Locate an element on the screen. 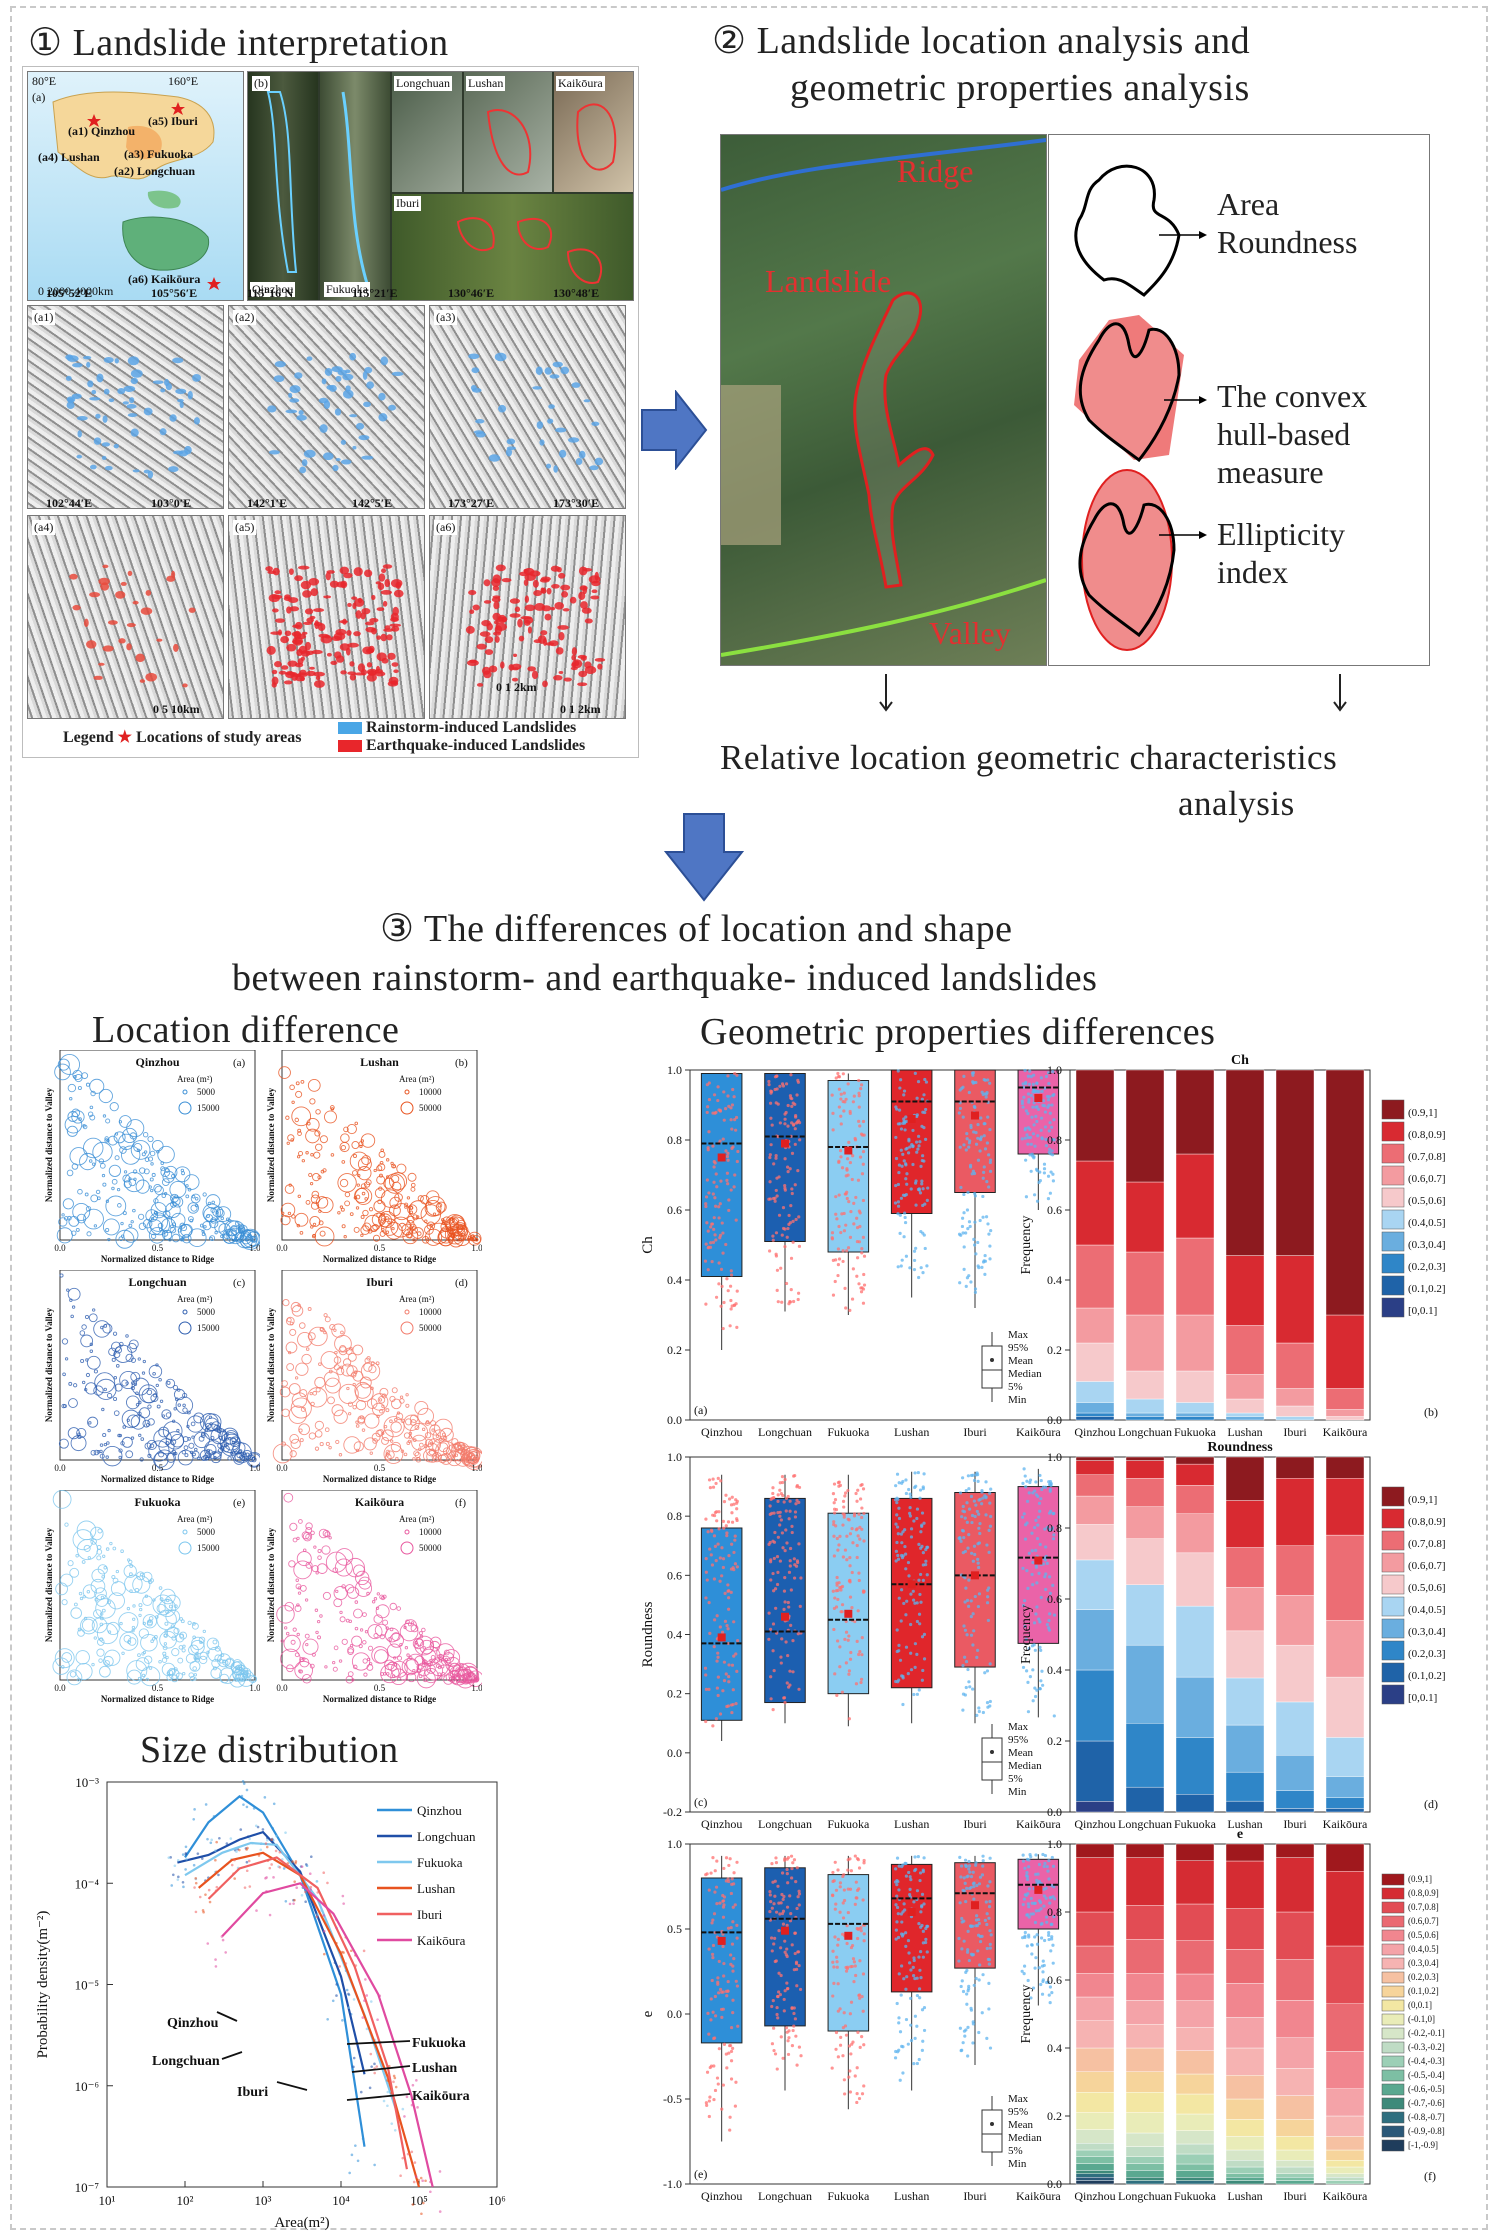 Image resolution: width=1500 pixels, height=2236 pixels. shape2-line1: The convex is located at coordinates (1292, 396).